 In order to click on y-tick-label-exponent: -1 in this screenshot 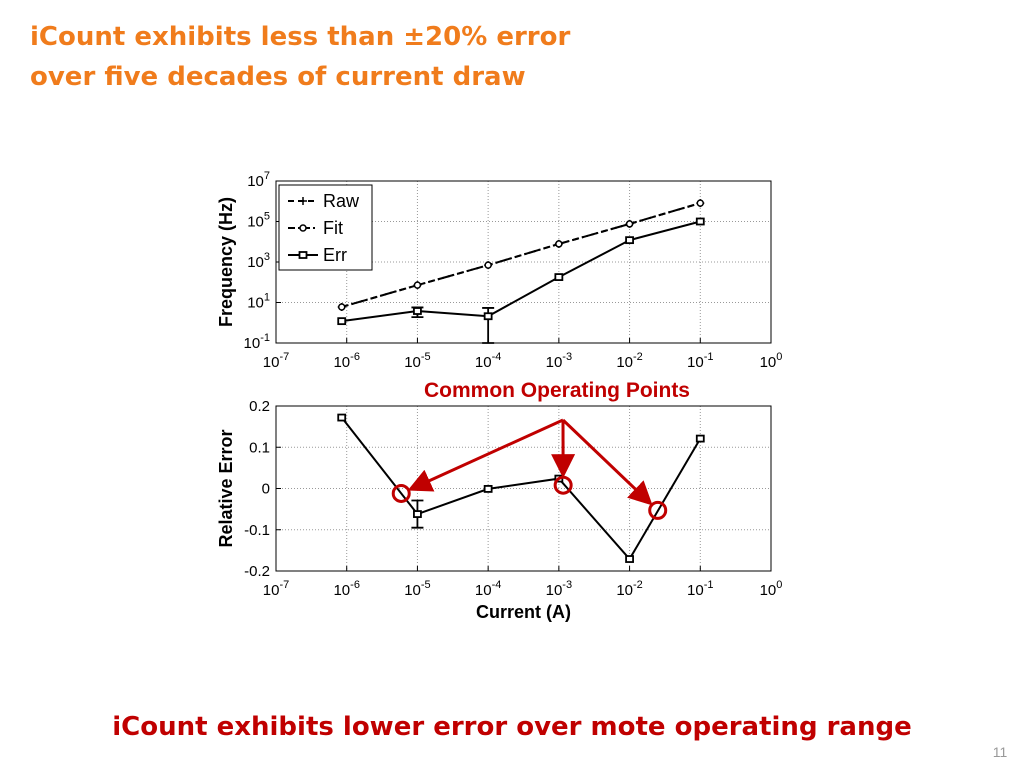, I will do `click(265, 338)`.